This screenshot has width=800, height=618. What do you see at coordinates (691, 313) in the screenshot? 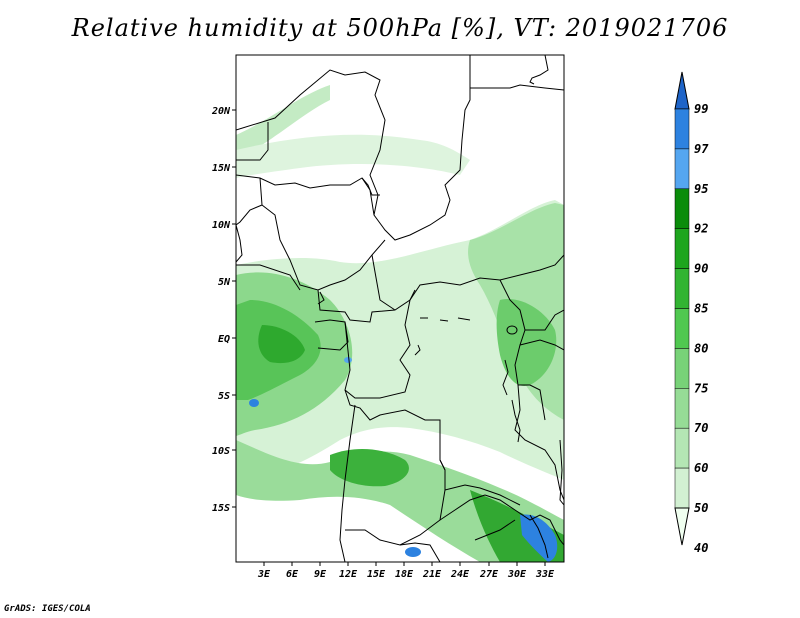
I see `colorbar: 99 97 95 92 90 85 80 75 70 60 50 40` at bounding box center [691, 313].